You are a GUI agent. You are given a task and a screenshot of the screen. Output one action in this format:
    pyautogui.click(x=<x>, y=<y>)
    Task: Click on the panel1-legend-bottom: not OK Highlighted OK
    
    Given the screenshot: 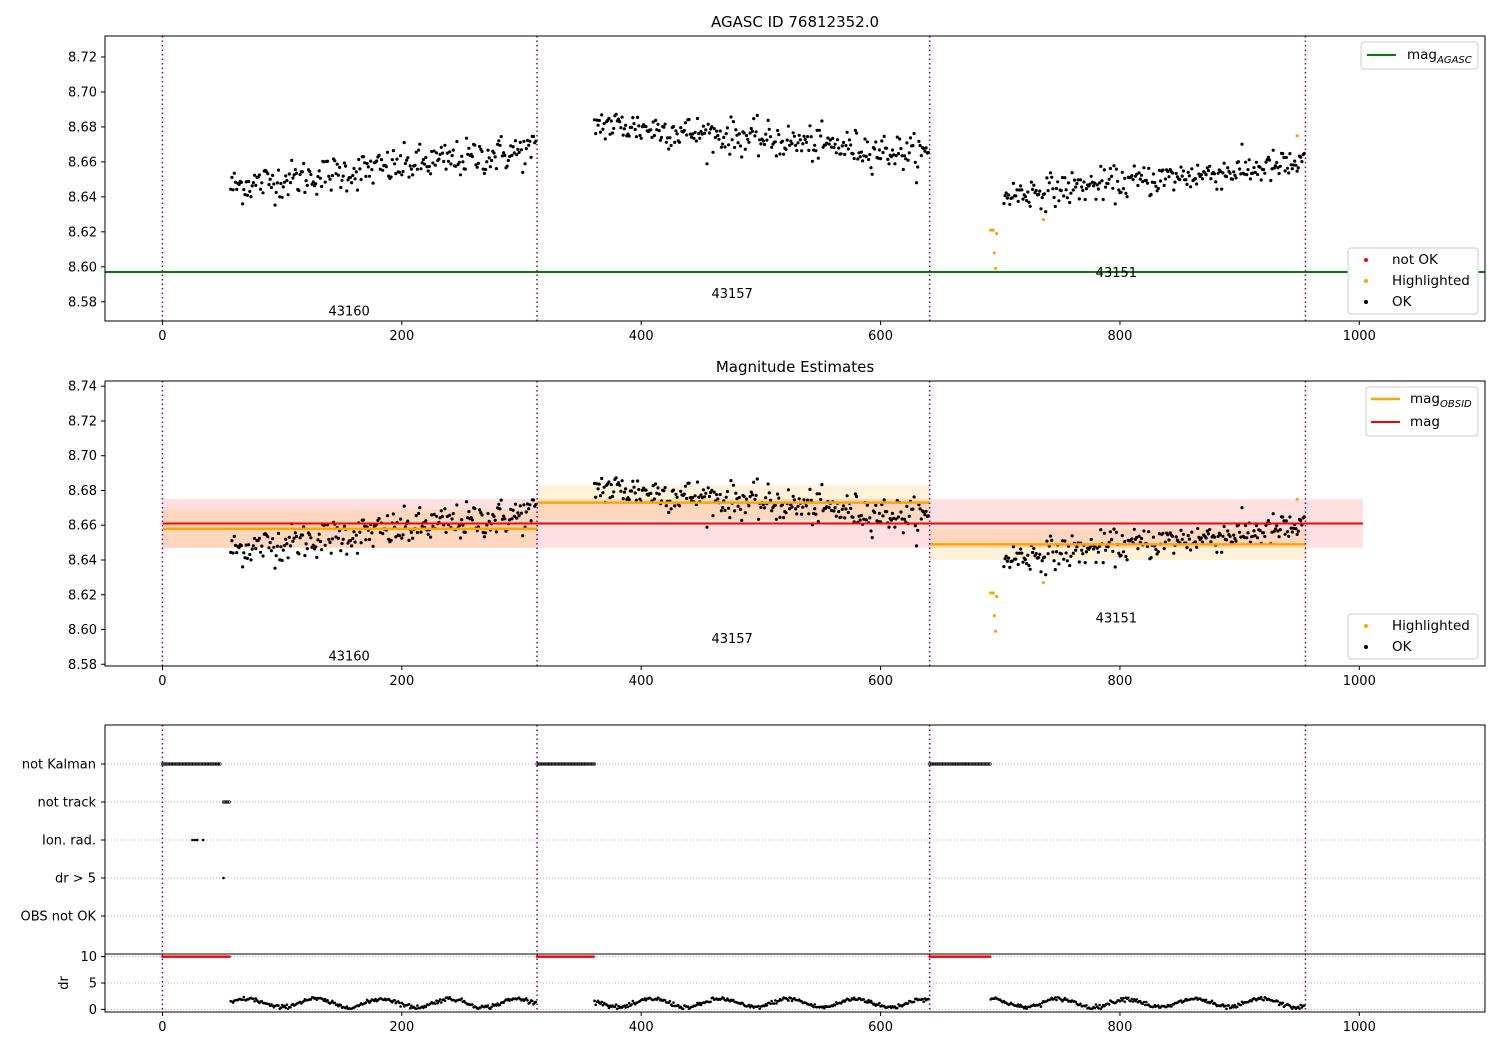 What is the action you would take?
    pyautogui.click(x=1413, y=281)
    